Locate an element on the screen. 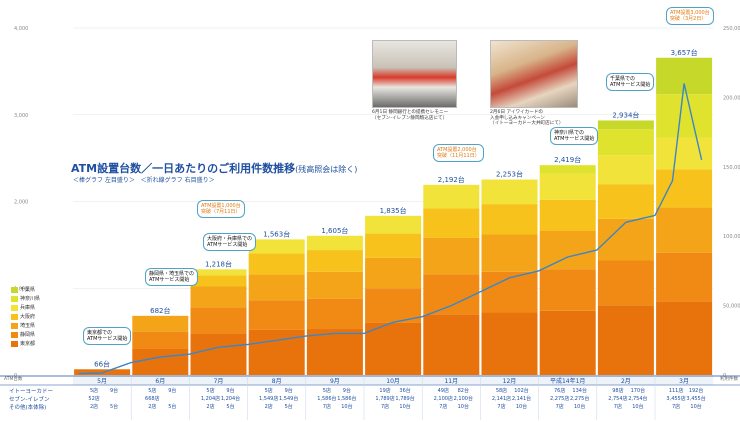  callout-line: 突破（11月11日） is located at coordinates (458, 156).